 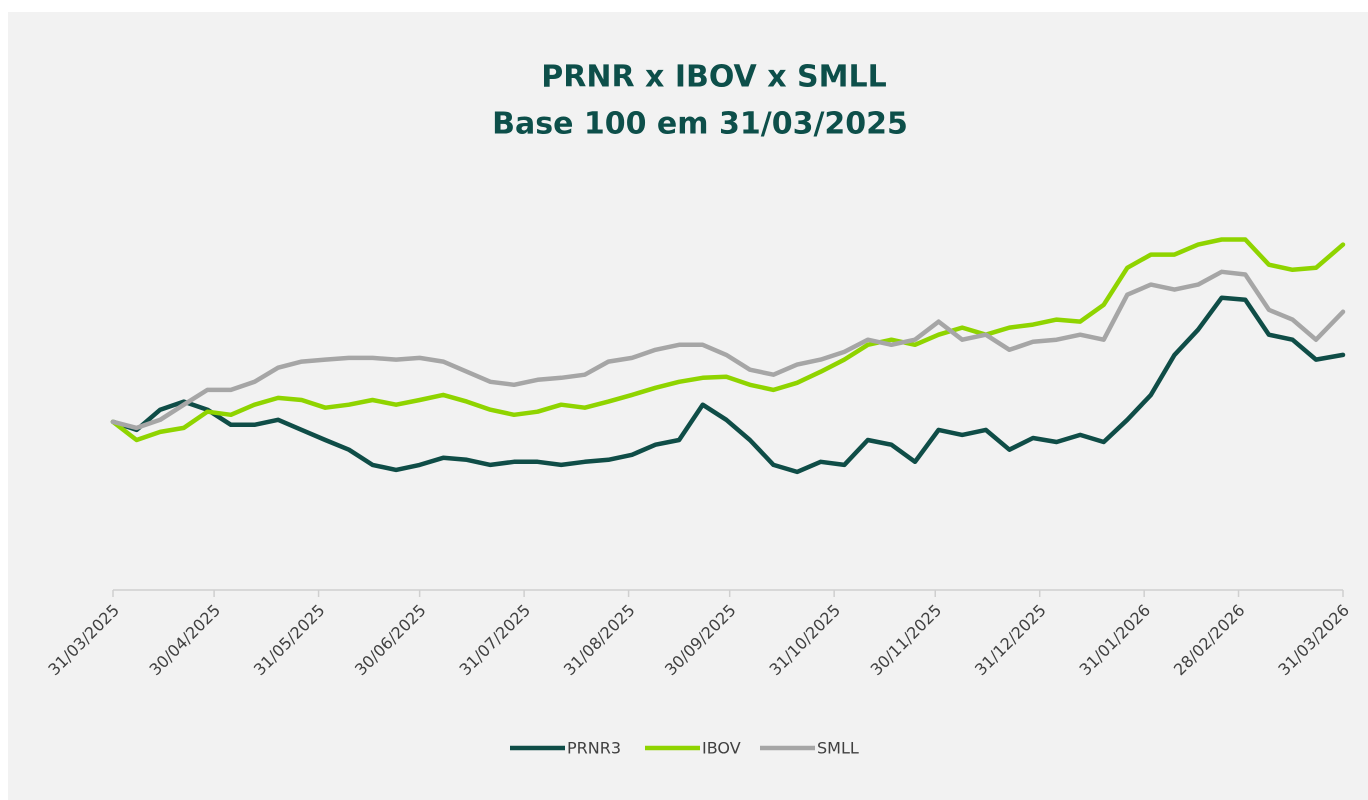 What do you see at coordinates (838, 748) in the screenshot?
I see `legend-label: SMLL` at bounding box center [838, 748].